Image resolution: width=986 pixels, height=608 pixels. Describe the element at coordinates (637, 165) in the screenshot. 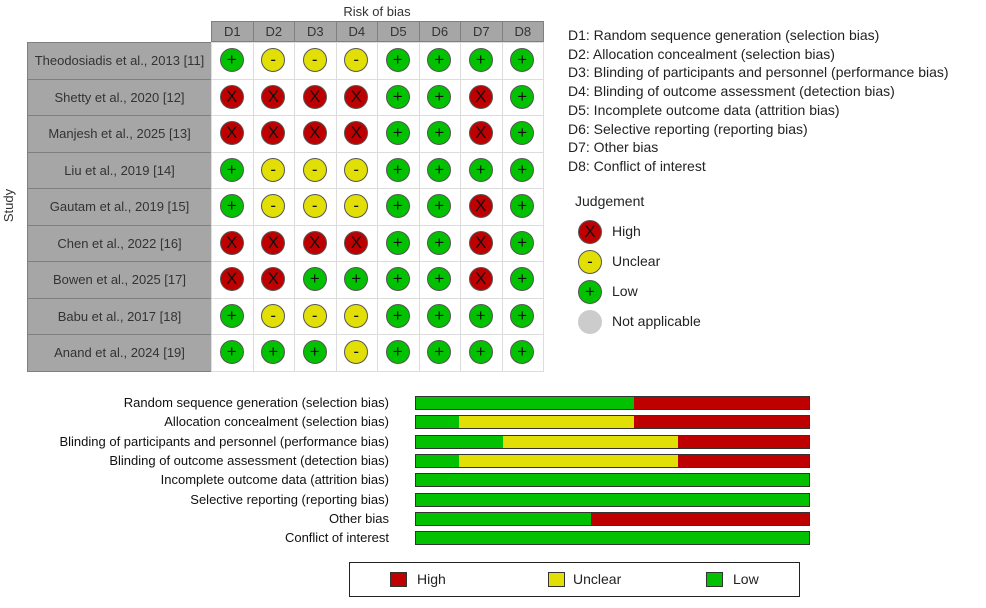

I see `domain-description: D8: Conflict of interest` at that location.